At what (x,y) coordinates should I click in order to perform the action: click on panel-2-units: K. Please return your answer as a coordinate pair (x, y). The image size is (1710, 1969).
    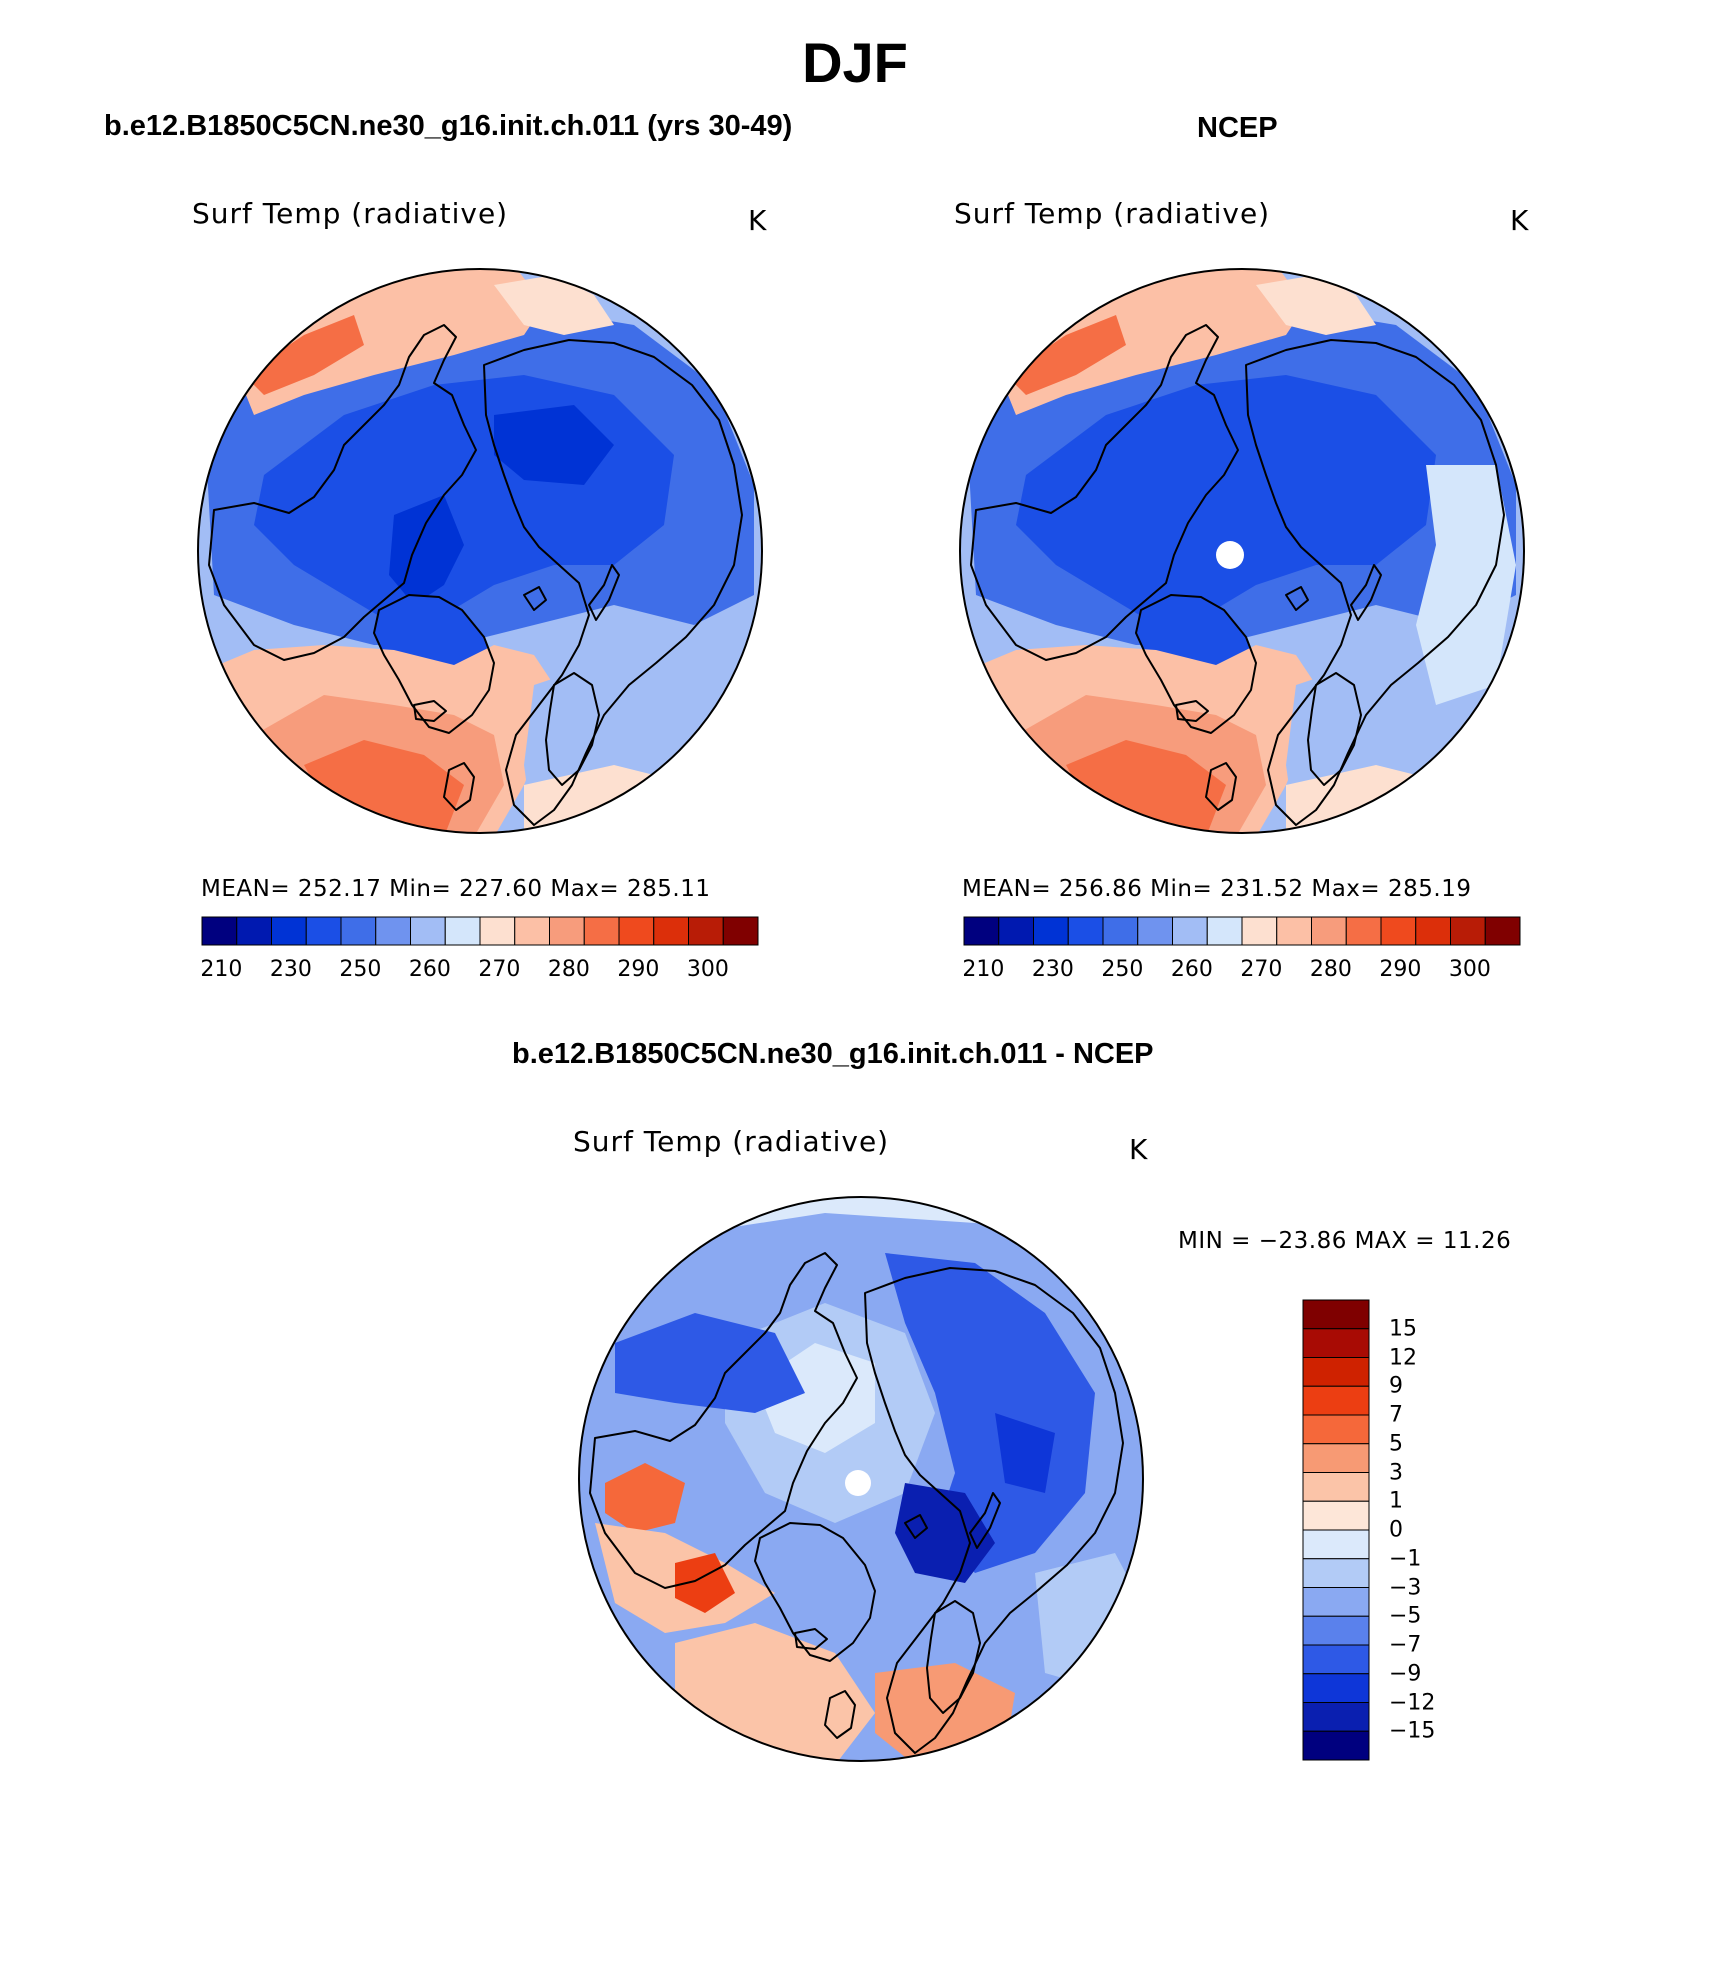
    Looking at the image, I should click on (1520, 220).